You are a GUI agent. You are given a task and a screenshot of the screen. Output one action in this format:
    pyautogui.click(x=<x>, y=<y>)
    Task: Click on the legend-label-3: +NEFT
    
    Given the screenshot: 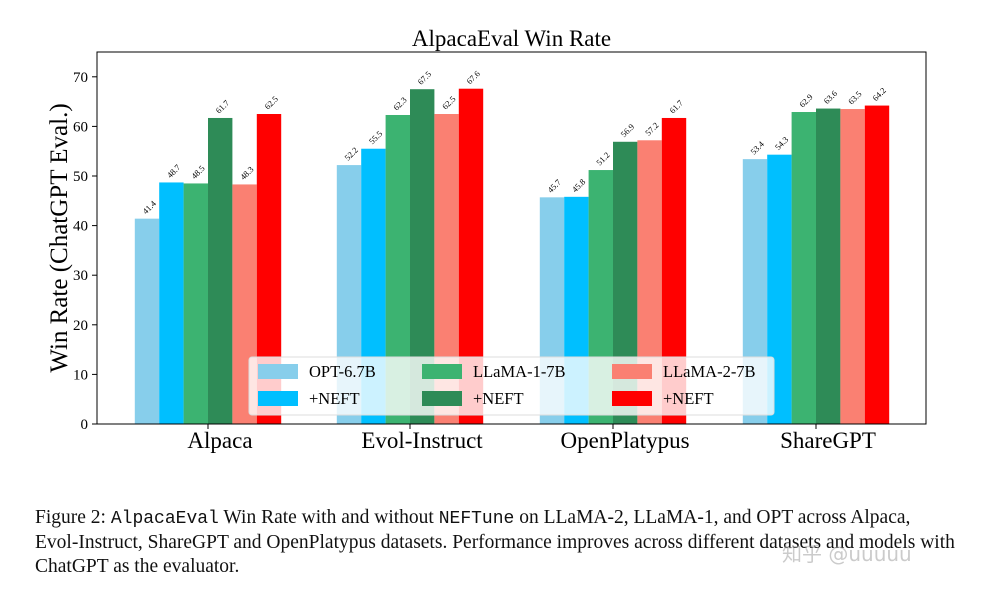 What is the action you would take?
    pyautogui.click(x=498, y=398)
    